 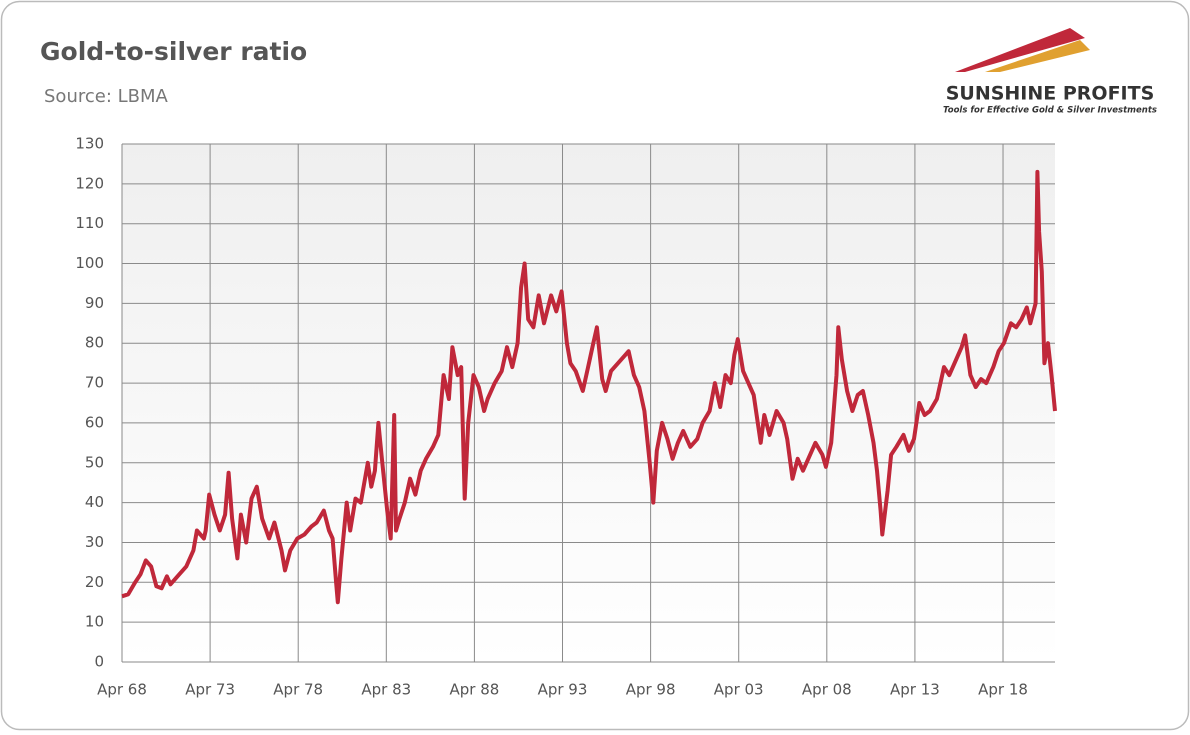 What do you see at coordinates (122, 690) in the screenshot?
I see `x-tick-label: Apr 68` at bounding box center [122, 690].